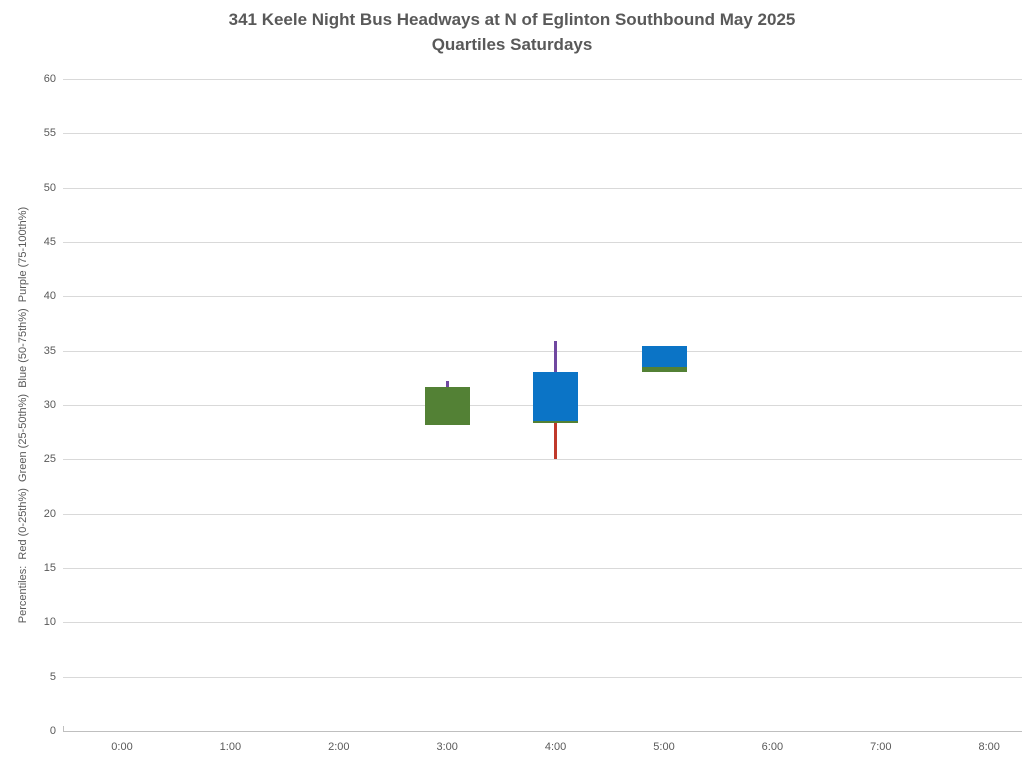 The width and height of the screenshot is (1024, 764). Describe the element at coordinates (49, 187) in the screenshot. I see `y-tick-label: 50` at that location.